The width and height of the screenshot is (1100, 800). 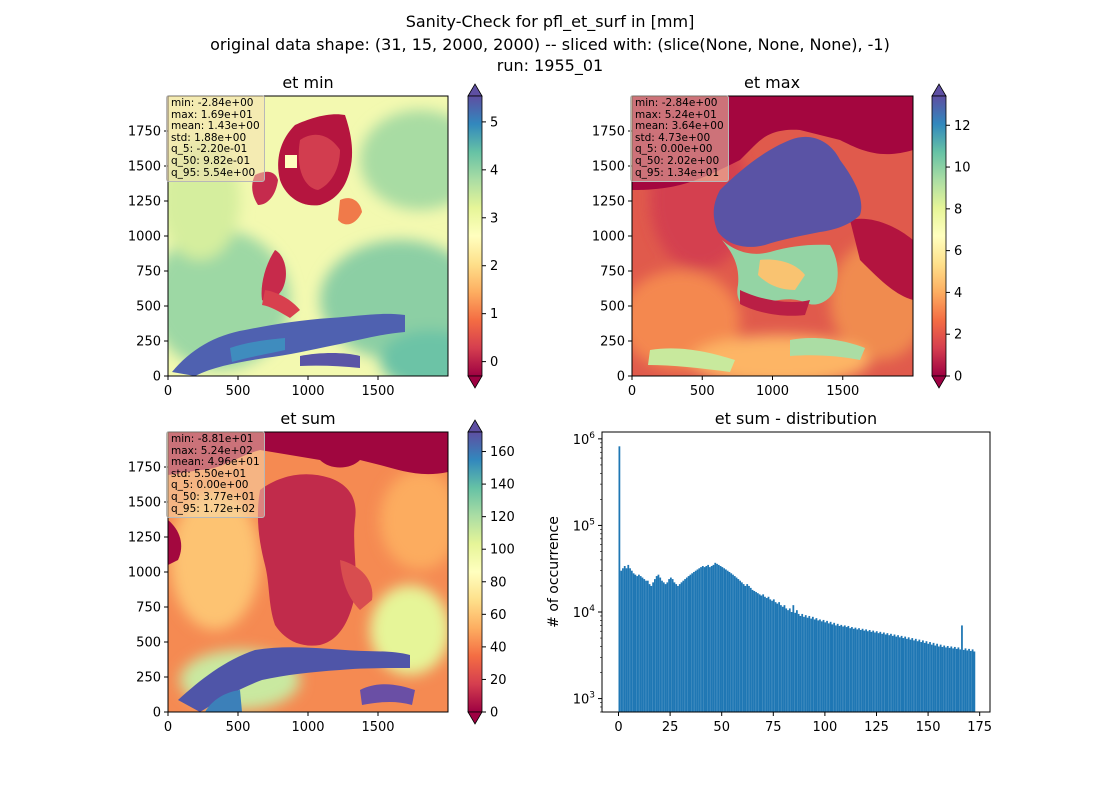 I want to click on colorbar-extend-max, so click(x=475, y=426).